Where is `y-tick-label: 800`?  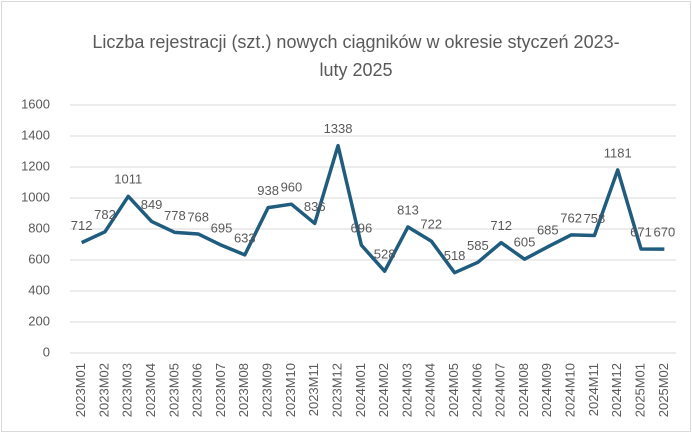 y-tick-label: 800 is located at coordinates (39, 227).